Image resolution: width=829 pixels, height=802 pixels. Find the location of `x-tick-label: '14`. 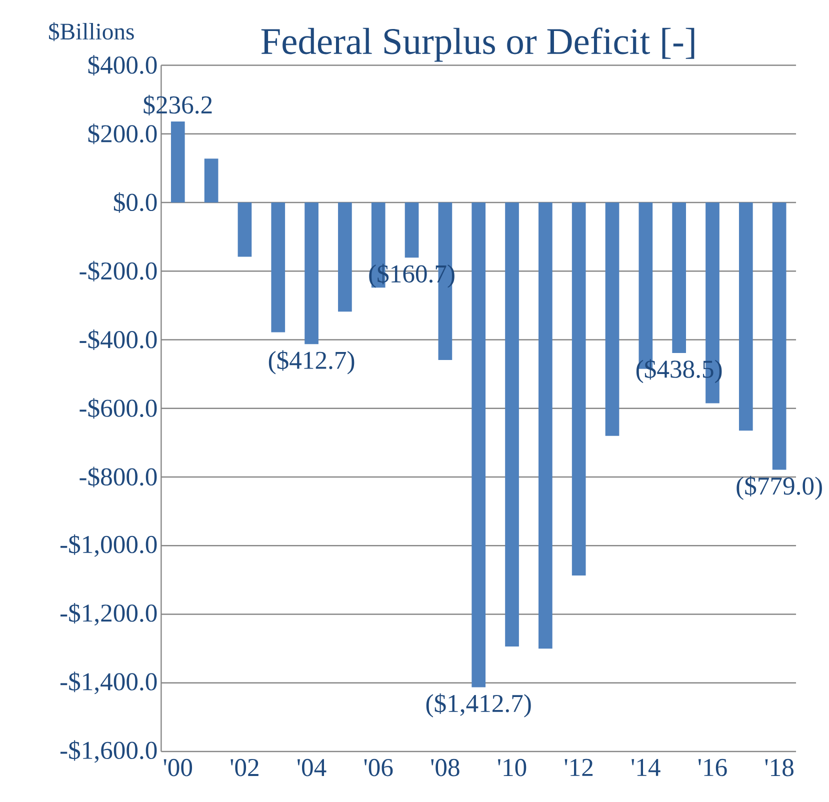

x-tick-label: '14 is located at coordinates (646, 767).